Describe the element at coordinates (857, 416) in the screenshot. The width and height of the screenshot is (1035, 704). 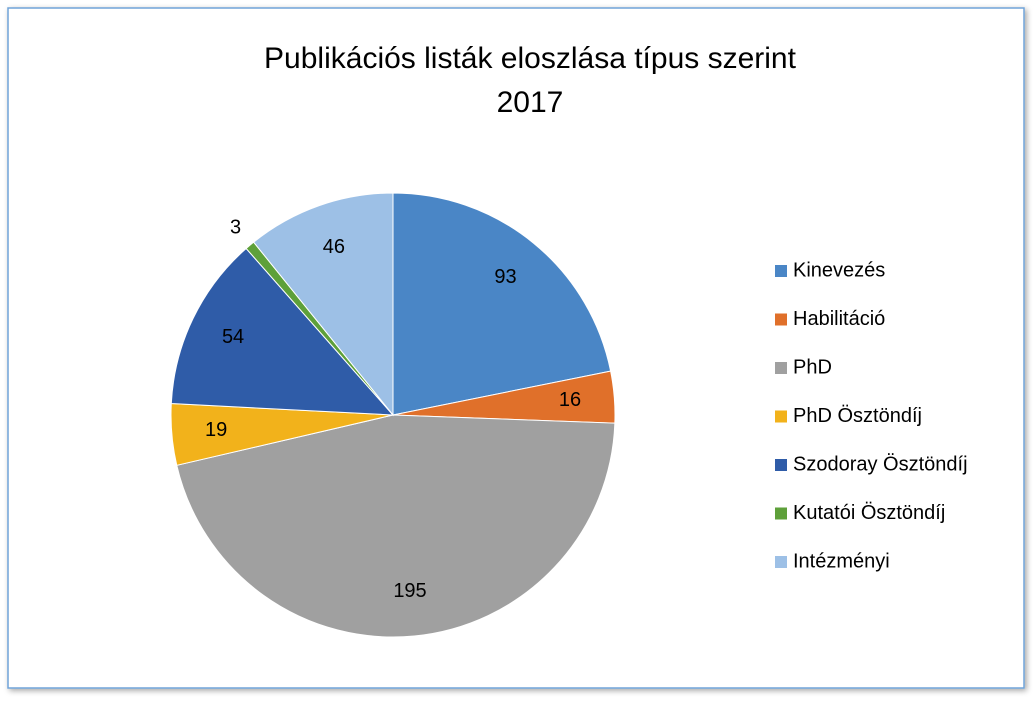
I see `legend-label: PhD Ösztöndíj` at that location.